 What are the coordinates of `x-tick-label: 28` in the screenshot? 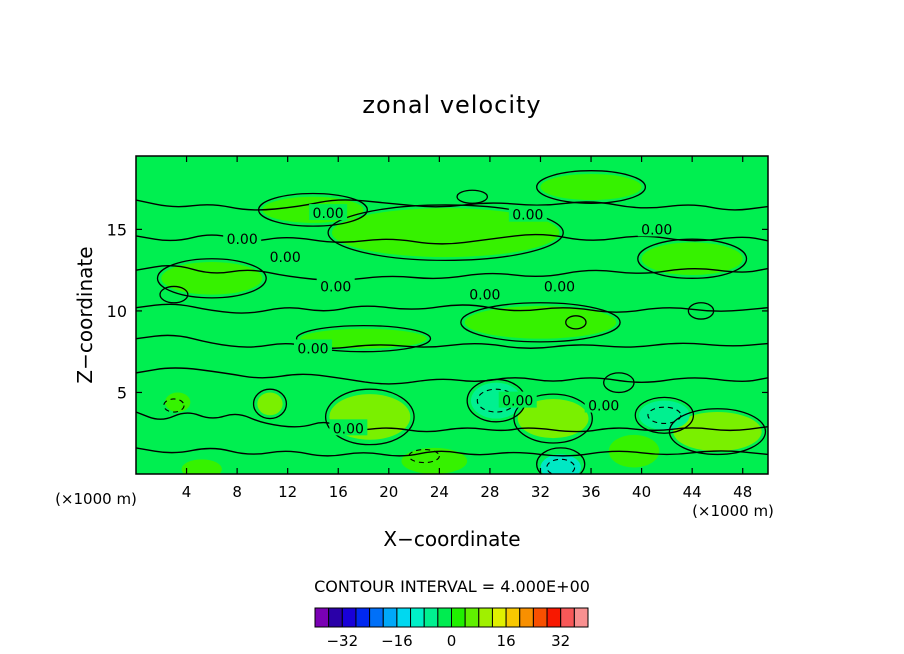 It's located at (489, 492).